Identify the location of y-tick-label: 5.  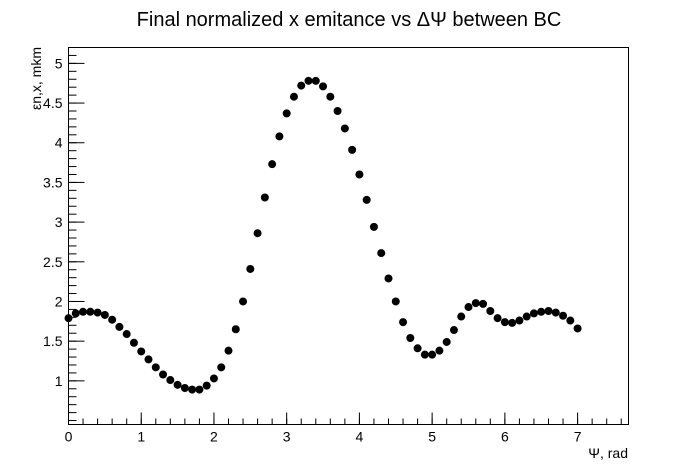
(59, 63).